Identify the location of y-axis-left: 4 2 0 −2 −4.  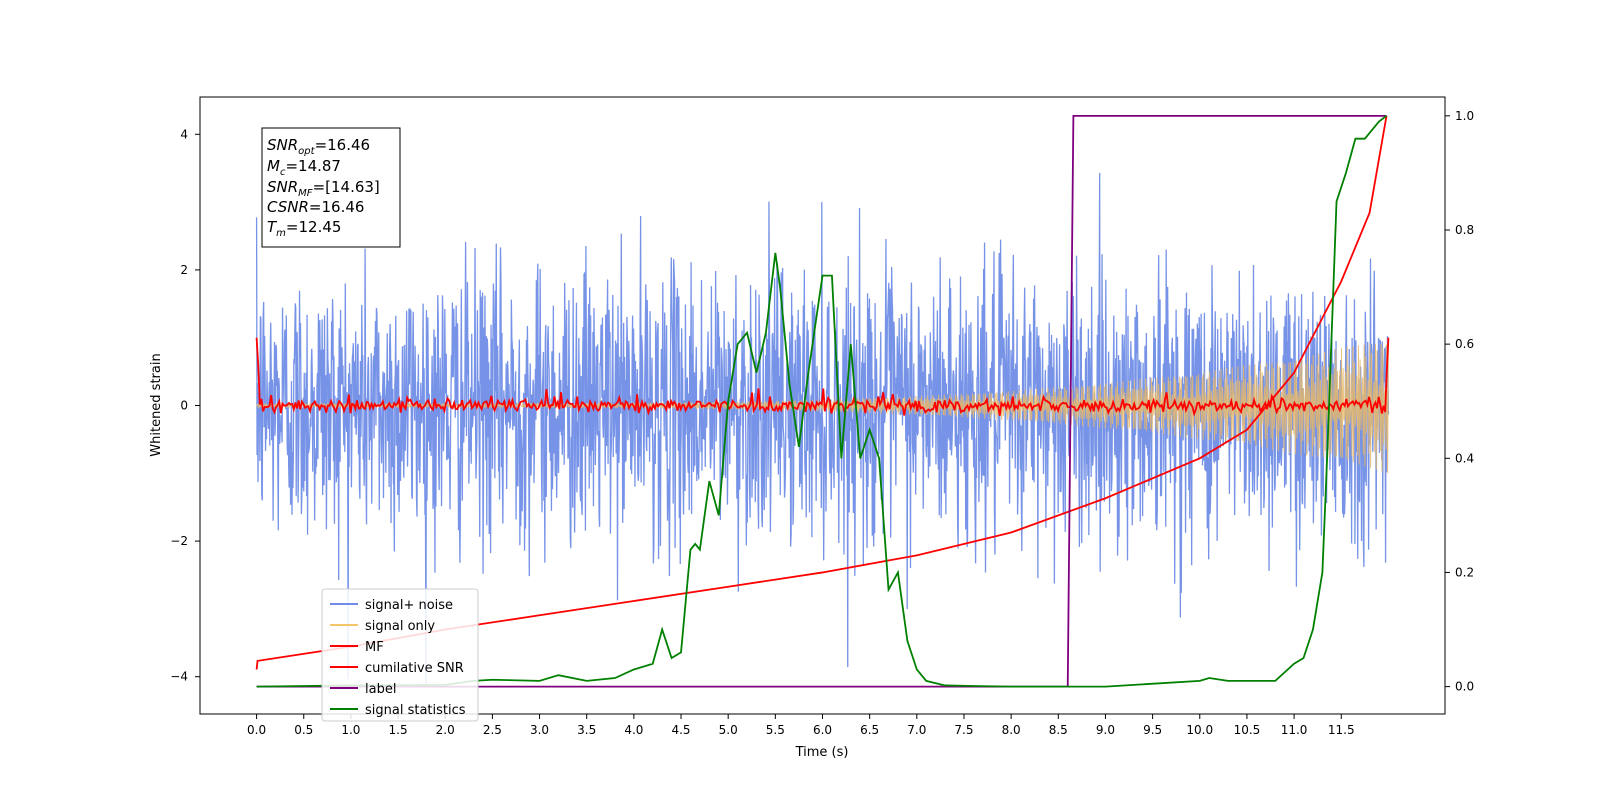
(185, 405).